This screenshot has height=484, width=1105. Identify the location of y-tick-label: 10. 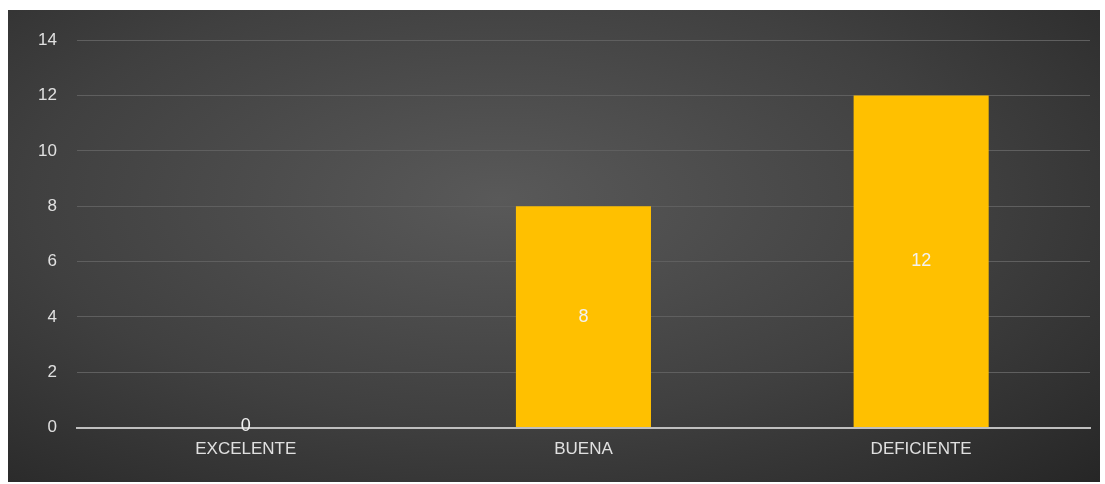
(47, 150).